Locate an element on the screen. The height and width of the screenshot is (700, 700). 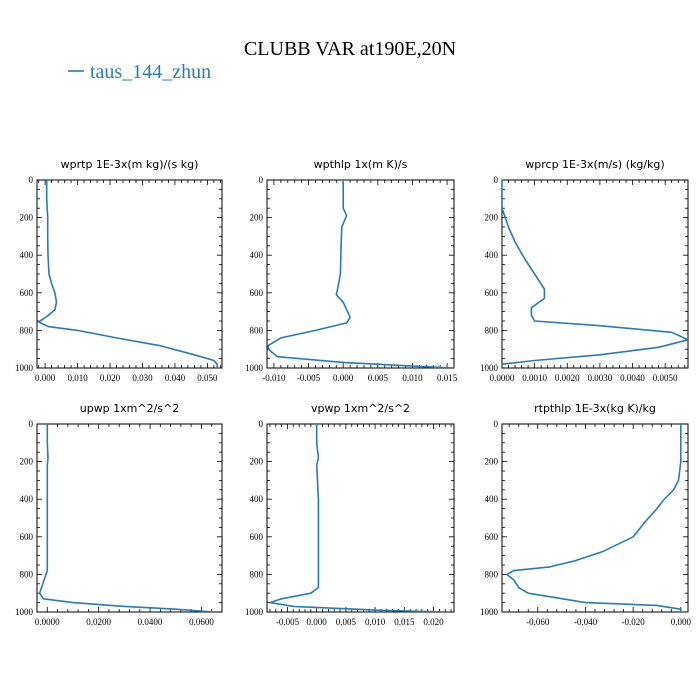
x-tick-label: 0.0040 is located at coordinates (632, 378).